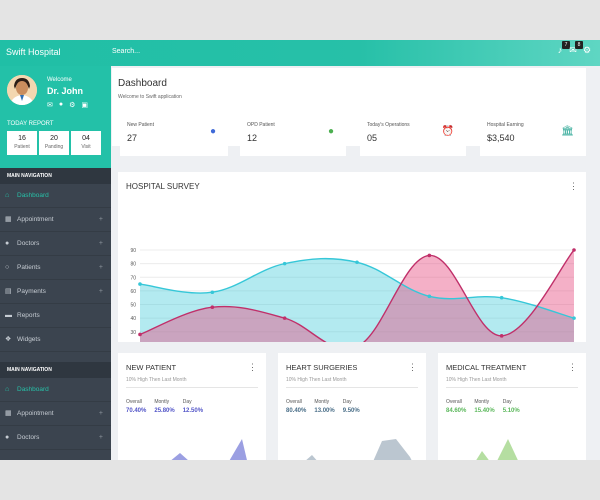  What do you see at coordinates (55, 316) in the screenshot?
I see `sidebar-item-reports: ▬ Reports` at bounding box center [55, 316].